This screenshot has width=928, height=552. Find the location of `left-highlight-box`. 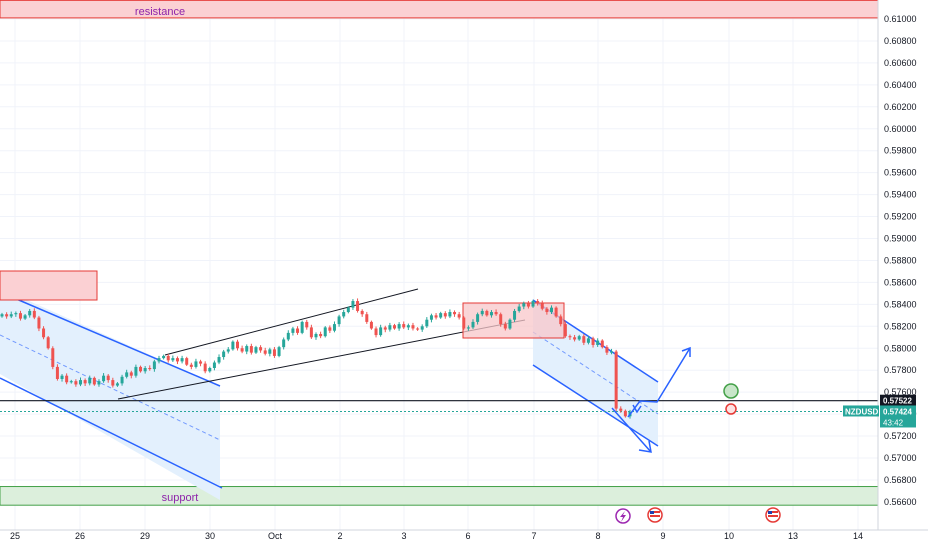

left-highlight-box is located at coordinates (49, 285).